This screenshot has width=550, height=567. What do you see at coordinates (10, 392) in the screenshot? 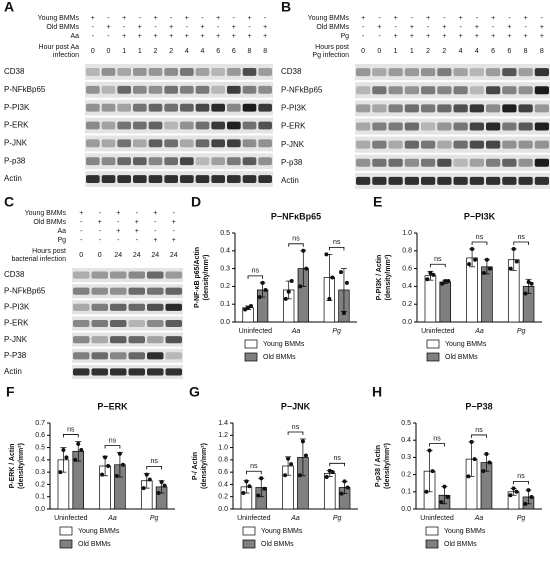
I see `panel-letter: F` at bounding box center [10, 392].